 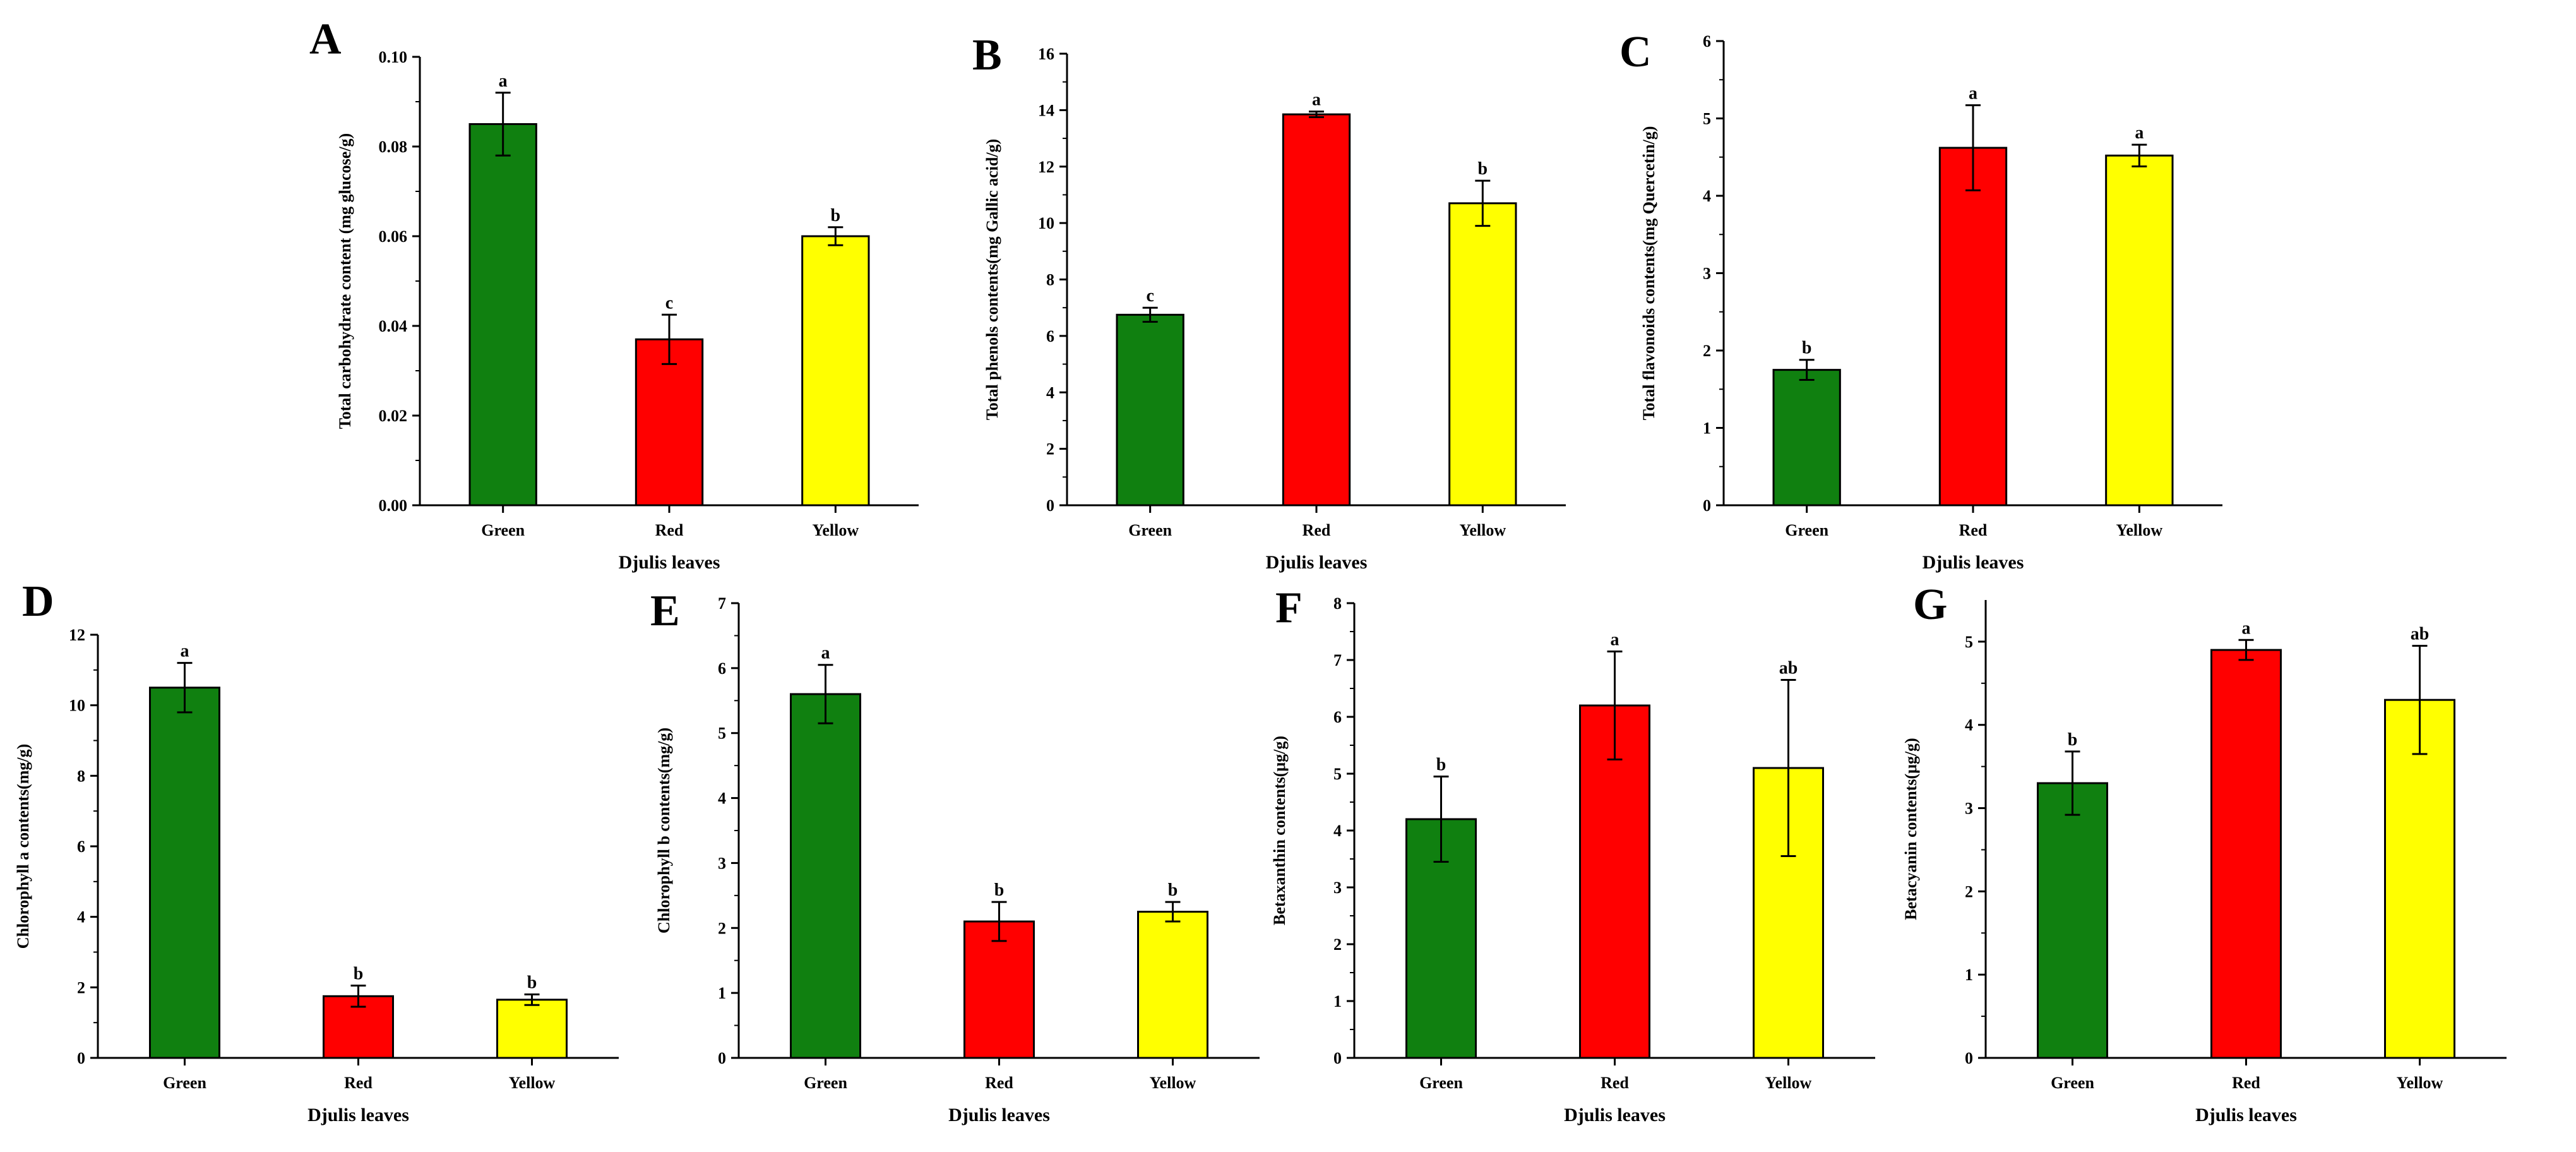 What do you see at coordinates (23, 846) in the screenshot?
I see `y-axis-title: Chlorophyll a contents(mg/g)` at bounding box center [23, 846].